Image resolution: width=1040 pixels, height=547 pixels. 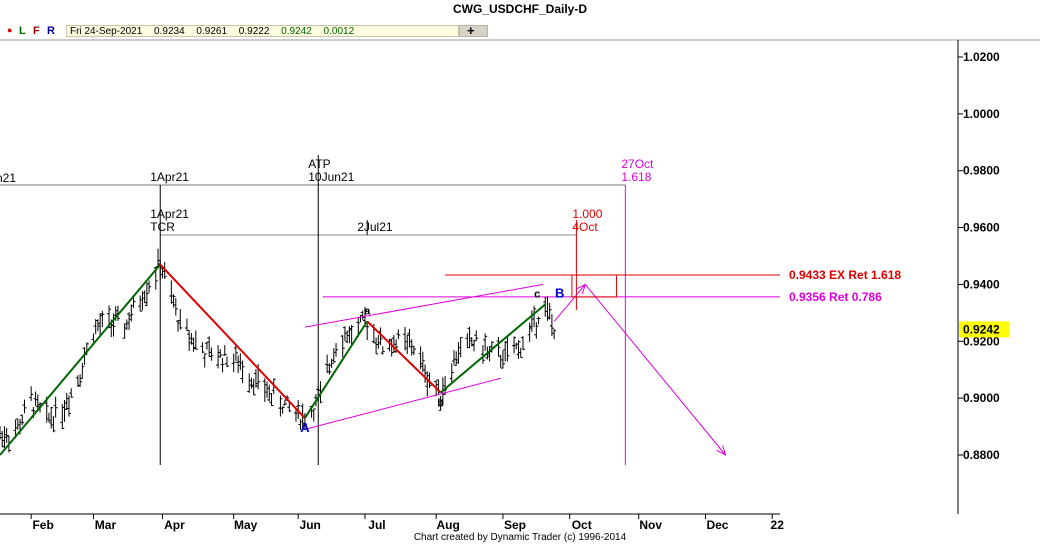 What do you see at coordinates (587, 214) in the screenshot?
I see `time-annotation-label: 1.000` at bounding box center [587, 214].